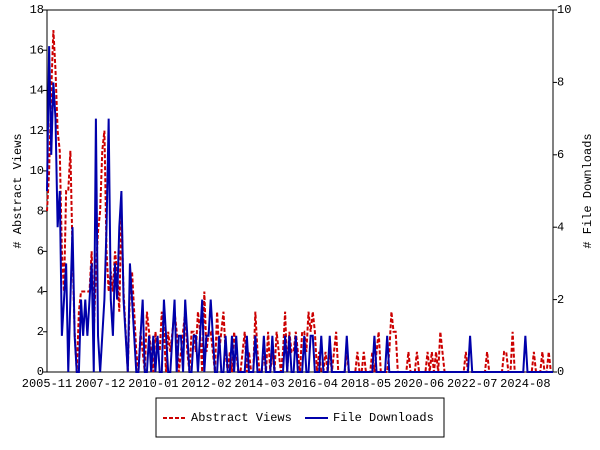 The image size is (600, 450). What do you see at coordinates (40, 332) in the screenshot?
I see `y-tick-label: 2` at bounding box center [40, 332].